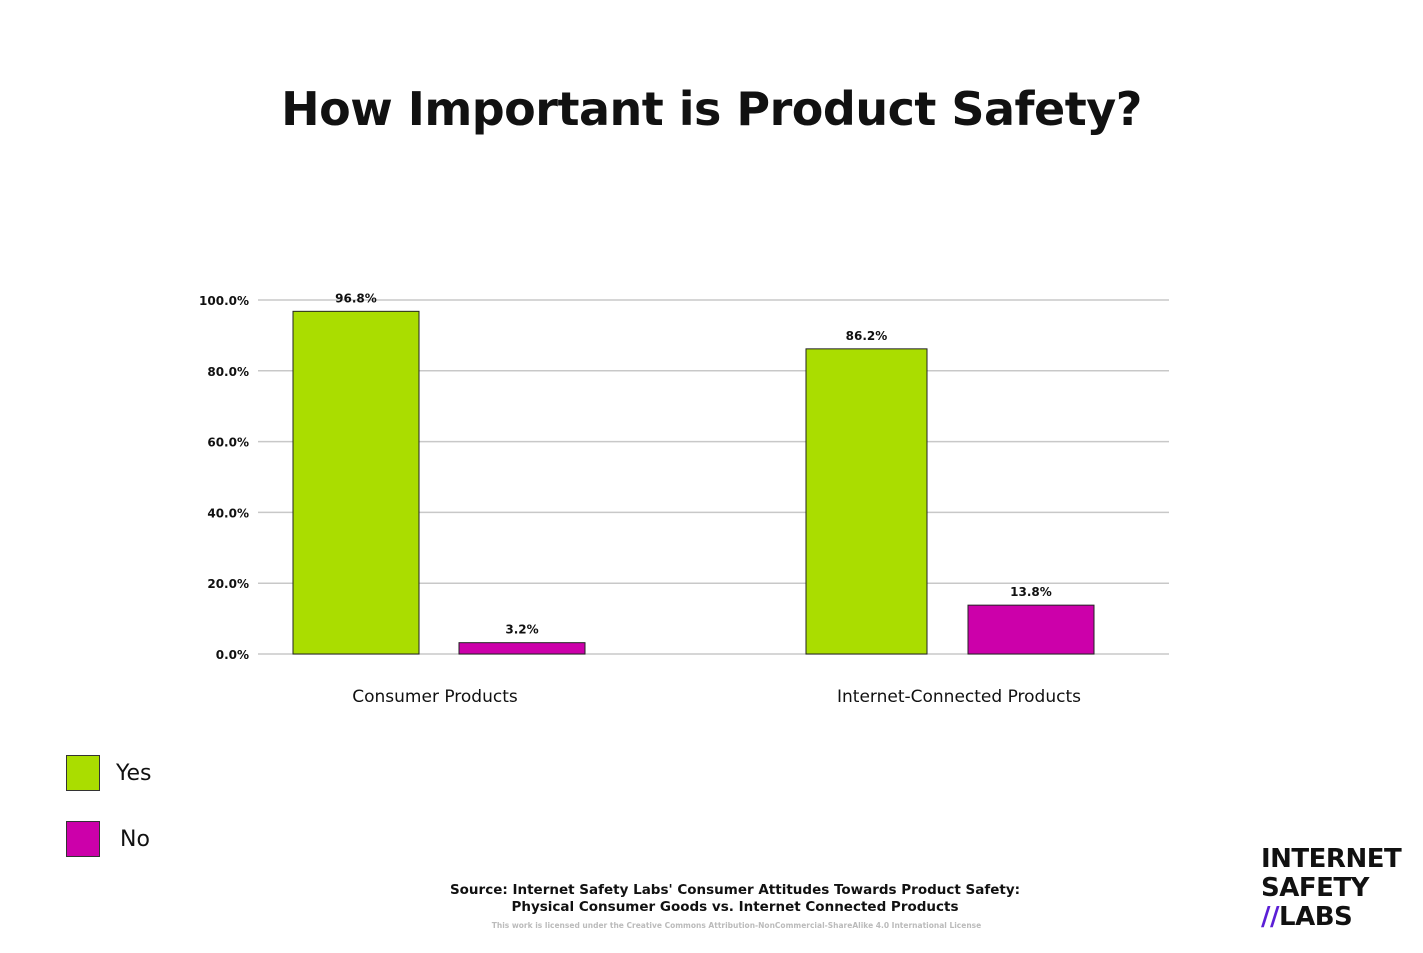  Describe the element at coordinates (228, 372) in the screenshot. I see `y-tick-label: 80.0%` at that location.